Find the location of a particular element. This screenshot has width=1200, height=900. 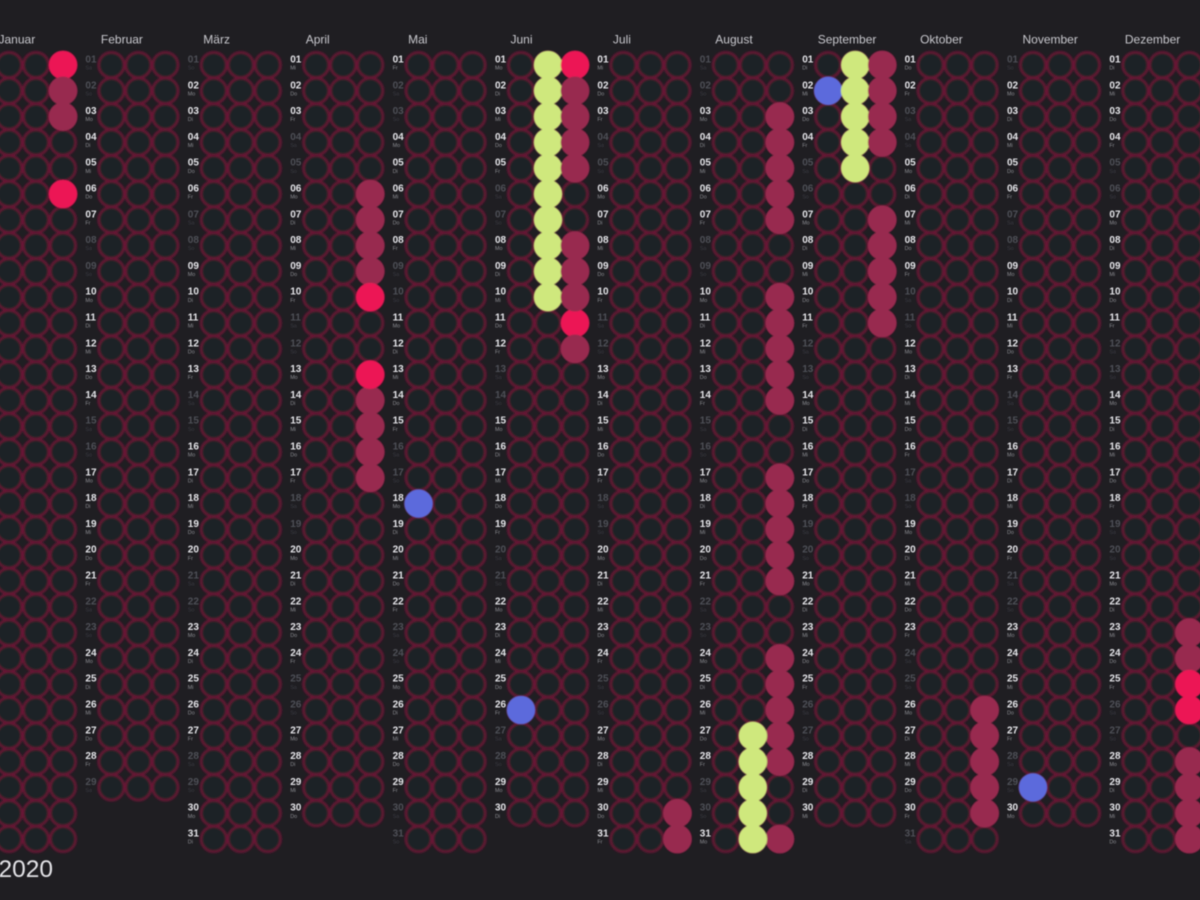

svg-text: 13 is located at coordinates (194, 369).